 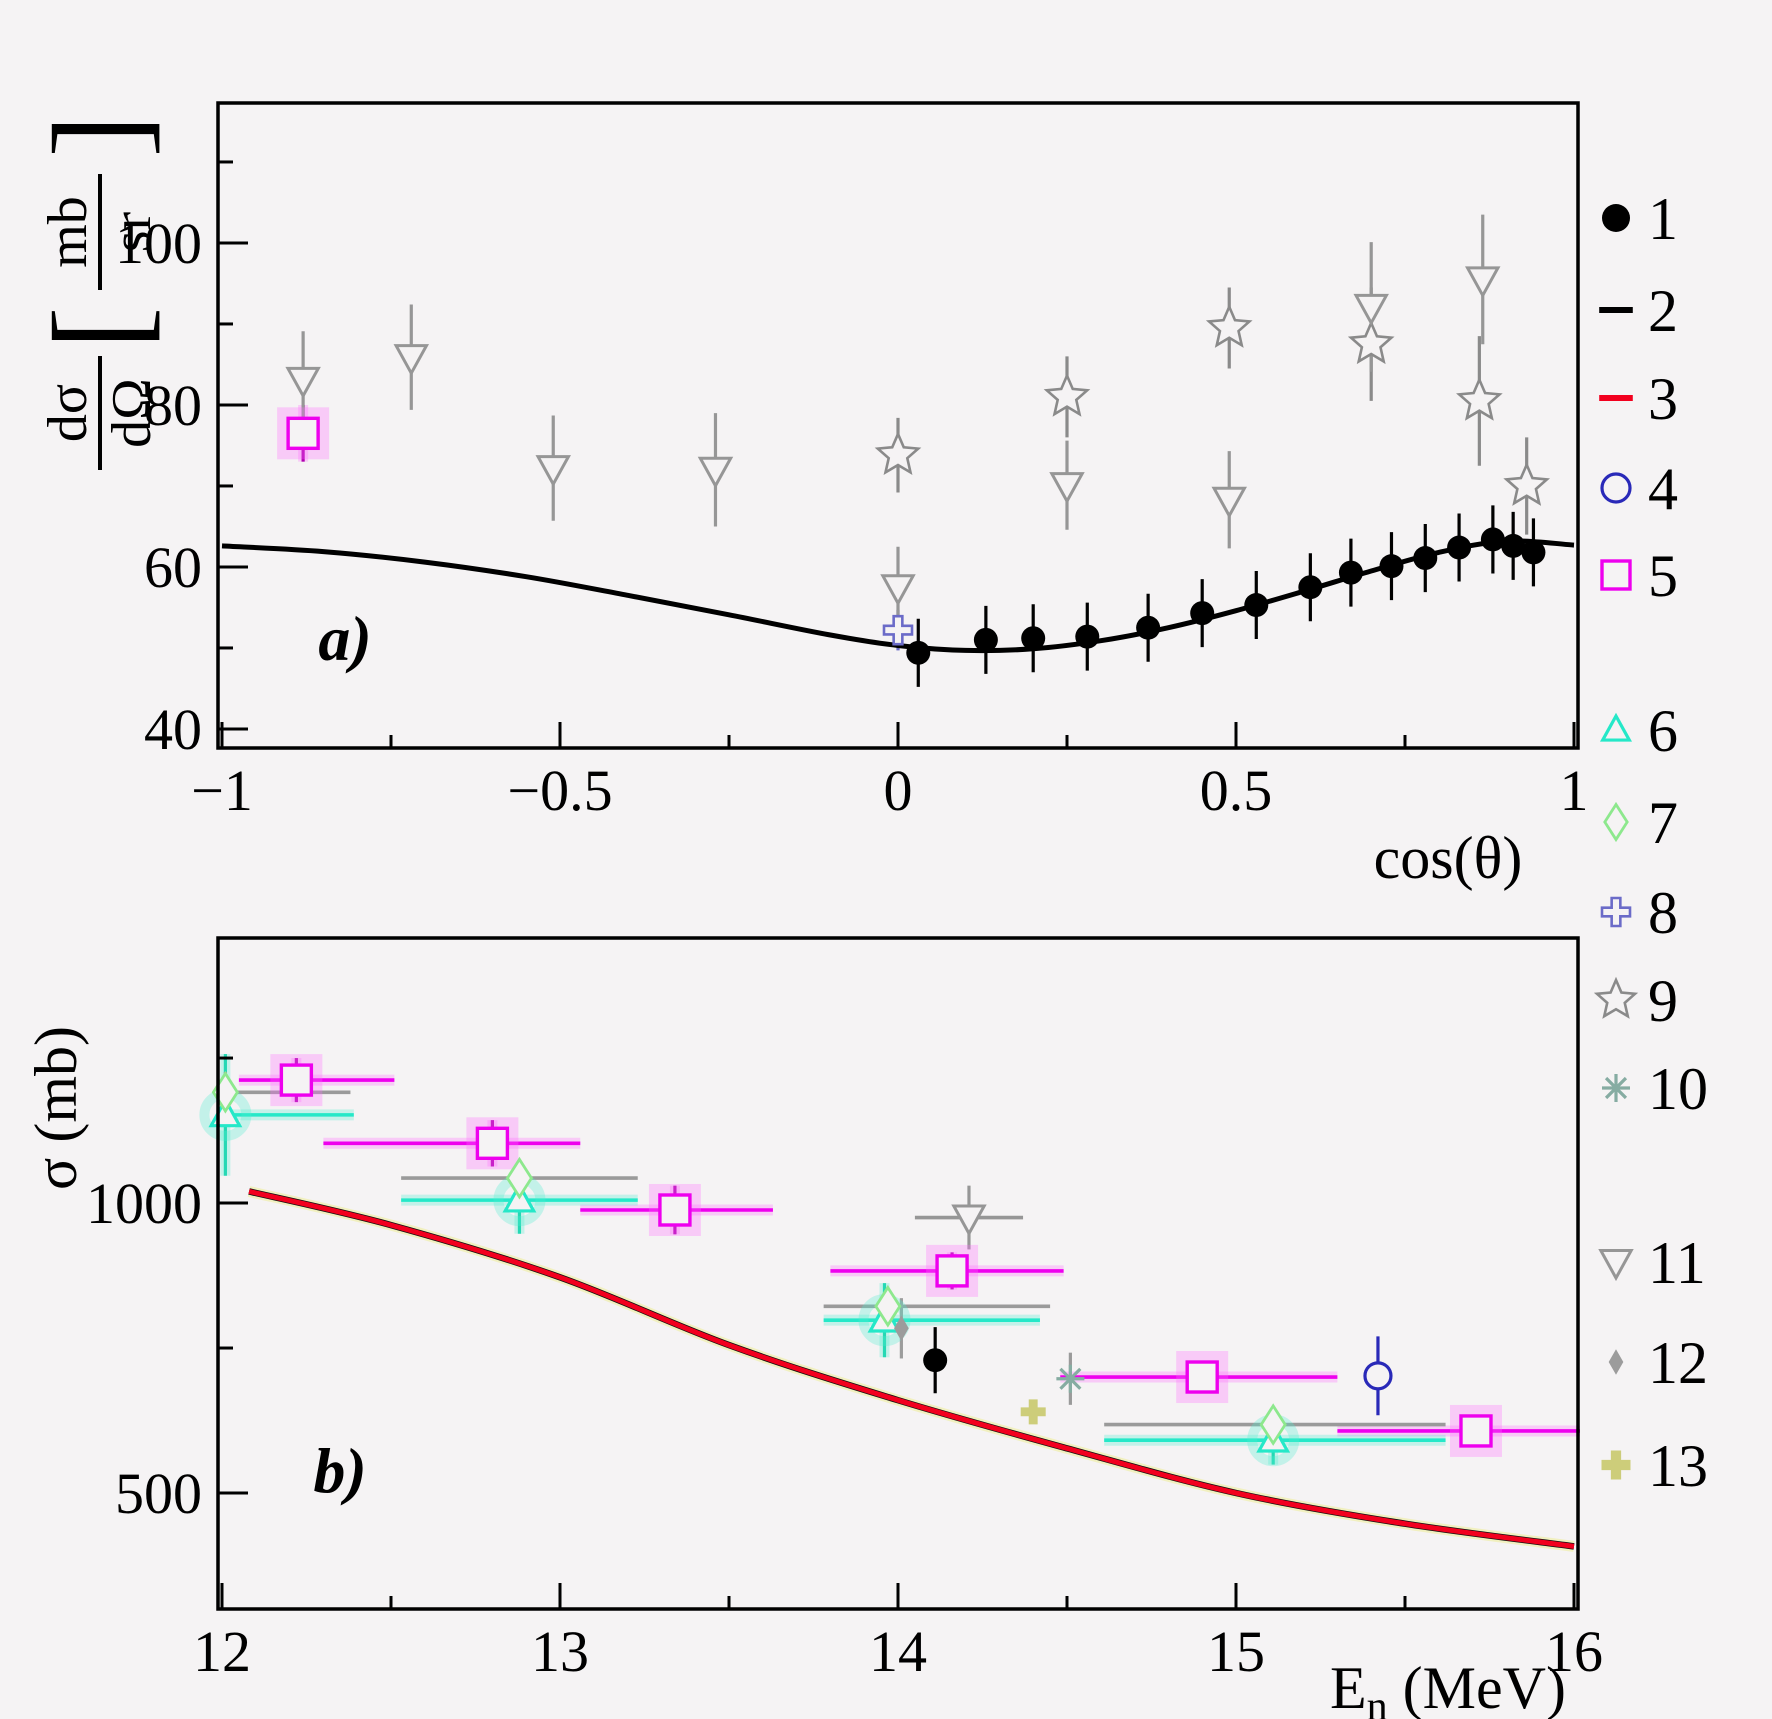 I want to click on tick-label-y-b: 1000, so click(x=144, y=1203).